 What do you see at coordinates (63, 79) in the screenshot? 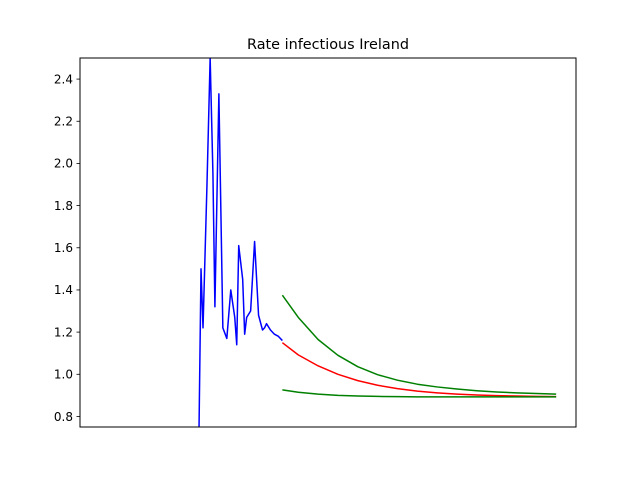
I see `y-tick-label: 2.4` at bounding box center [63, 79].